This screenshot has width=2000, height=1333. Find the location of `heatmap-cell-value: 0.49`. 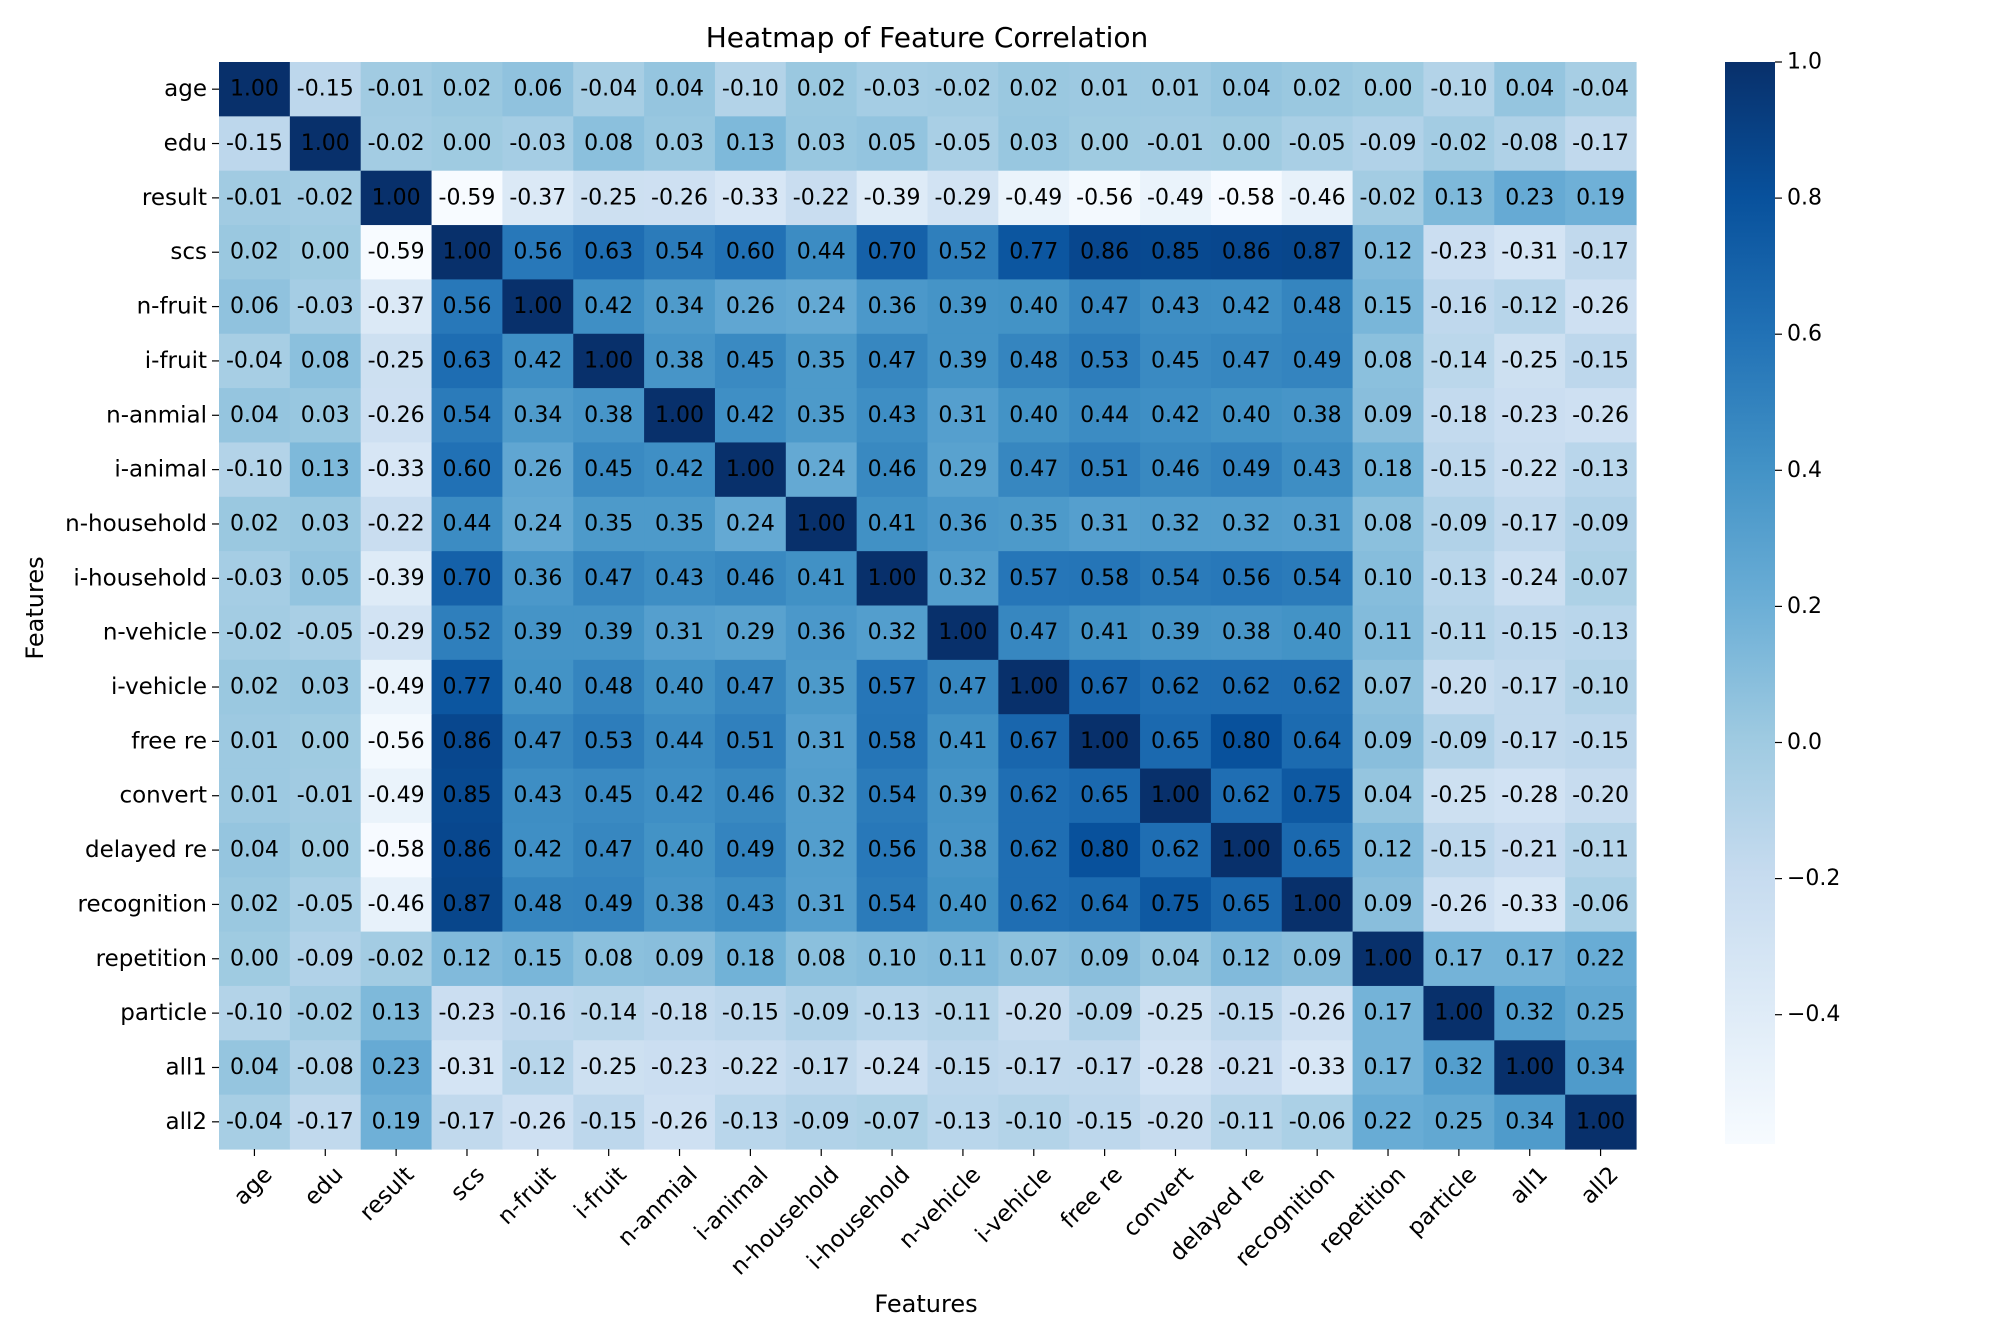

heatmap-cell-value: 0.49 is located at coordinates (750, 850).